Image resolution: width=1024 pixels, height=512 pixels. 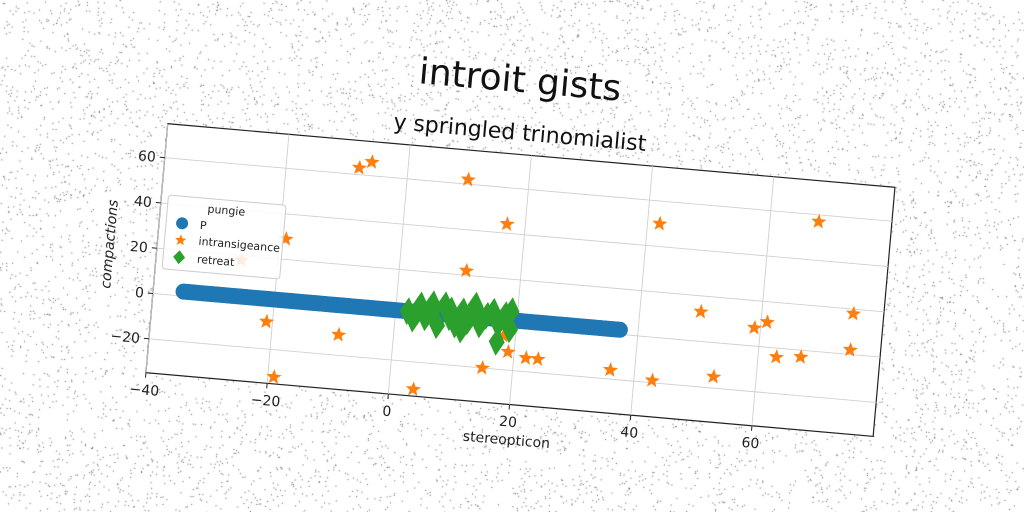 I want to click on legend-marker-retreat, so click(x=179, y=257).